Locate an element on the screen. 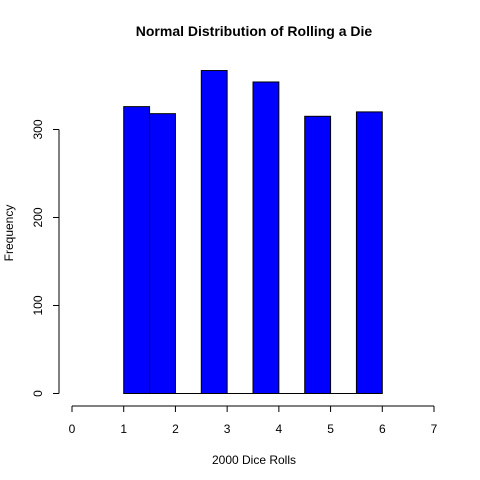  y-tick-label: 0 is located at coordinates (38, 393).